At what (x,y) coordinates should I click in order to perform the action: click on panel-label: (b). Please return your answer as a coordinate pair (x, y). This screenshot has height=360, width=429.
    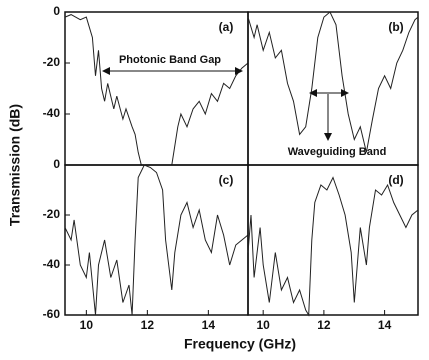
    Looking at the image, I should click on (395, 27).